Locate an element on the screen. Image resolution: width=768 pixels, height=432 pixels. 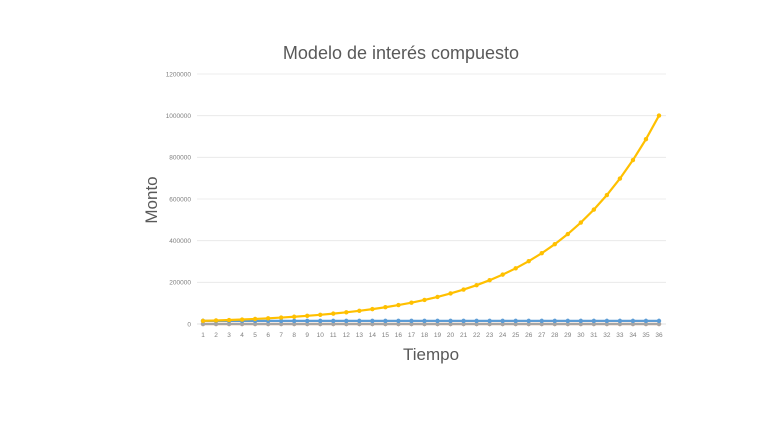
x-tick-label: 22 is located at coordinates (477, 335).